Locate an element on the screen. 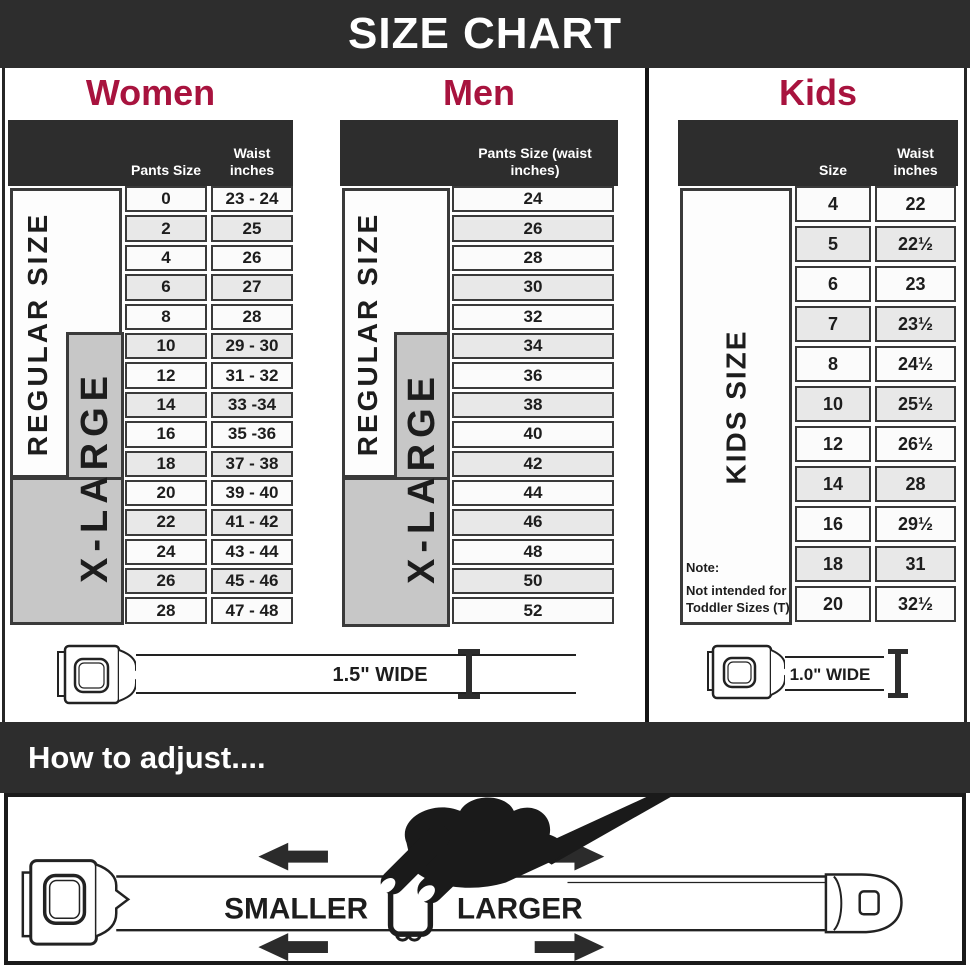  table-cell: 42 is located at coordinates (533, 463).